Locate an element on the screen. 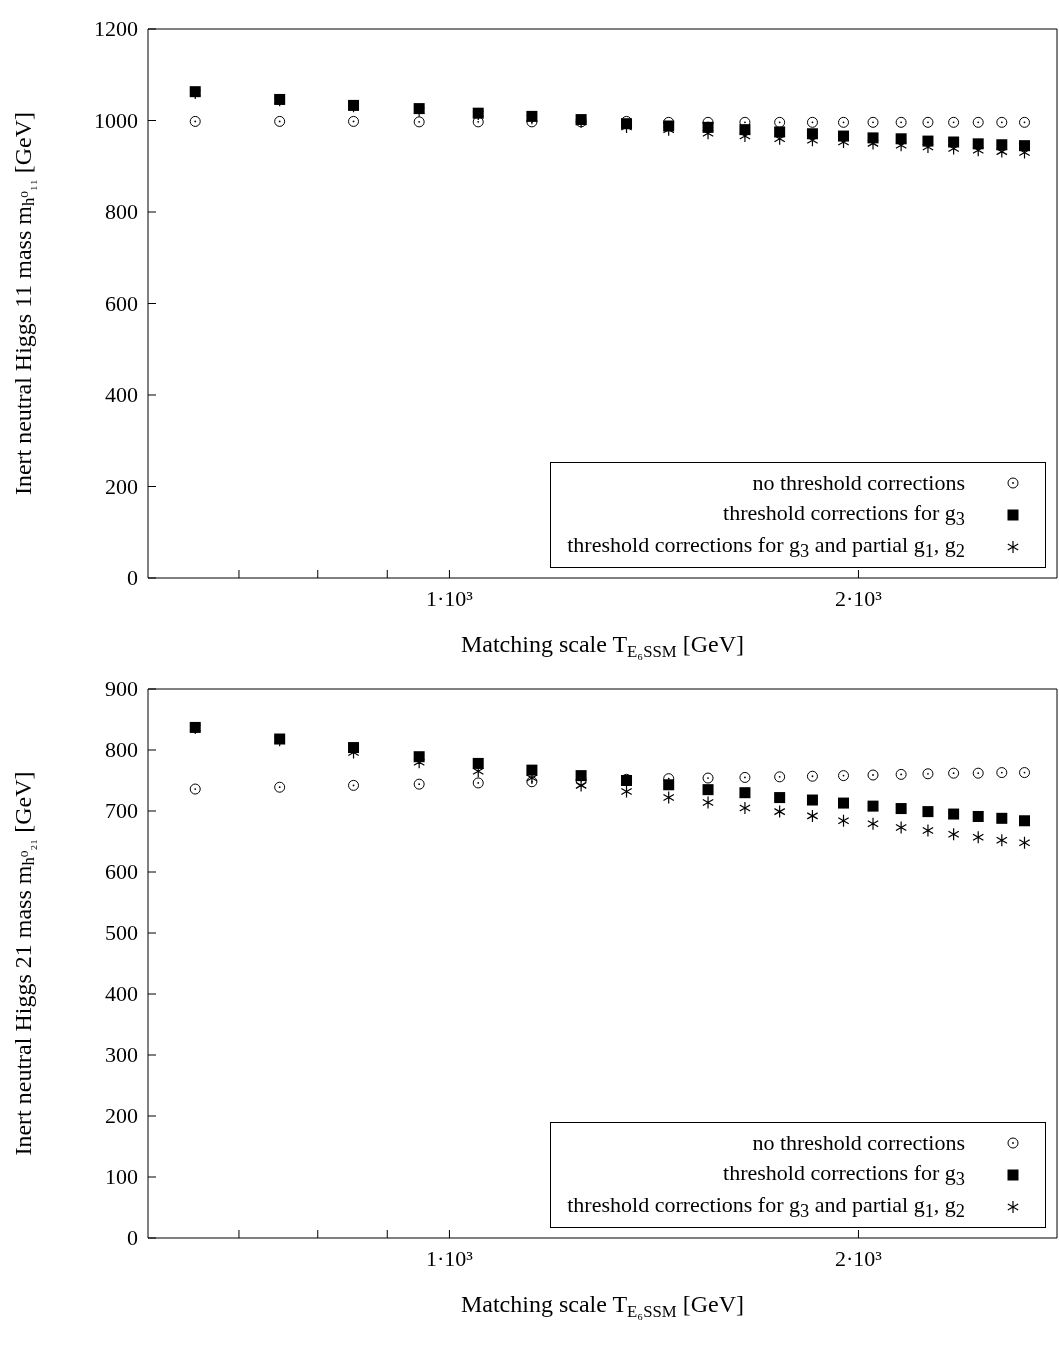  y-tick-label: 500 is located at coordinates (121, 932).